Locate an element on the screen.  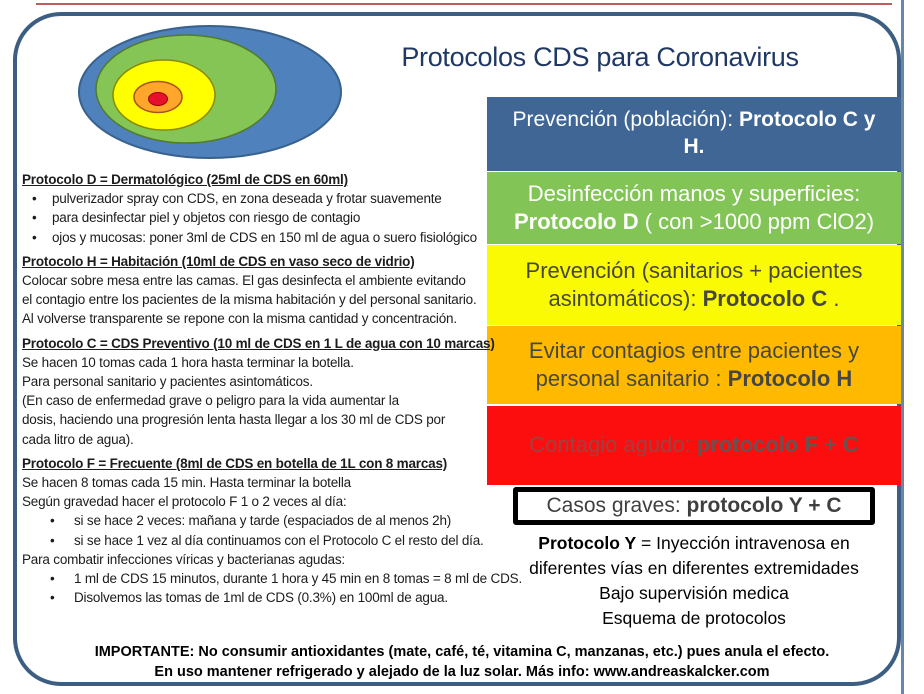
ring-center-red is located at coordinates (158, 99).